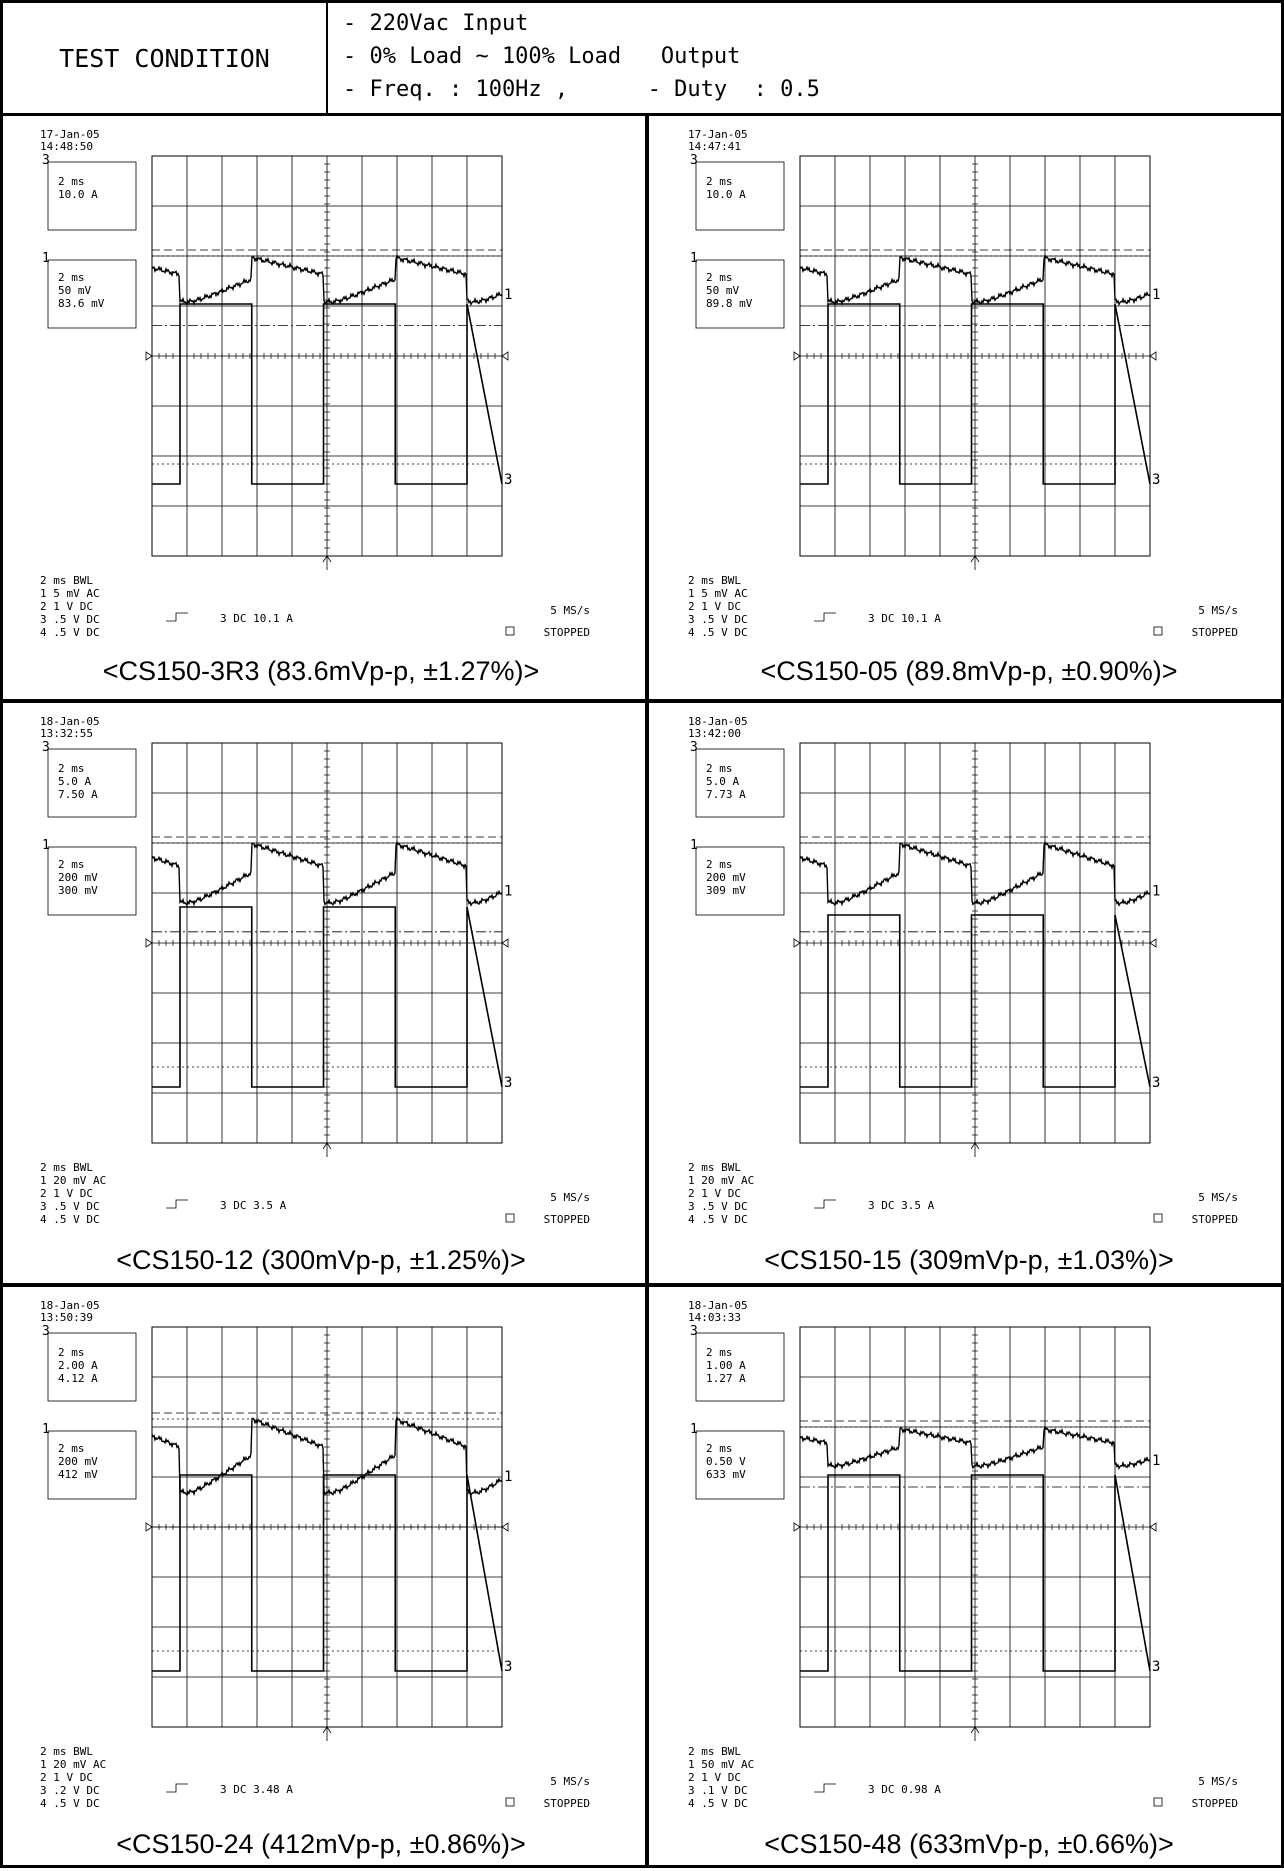  I want to click on scope-time: 13:32:55, so click(66, 733).